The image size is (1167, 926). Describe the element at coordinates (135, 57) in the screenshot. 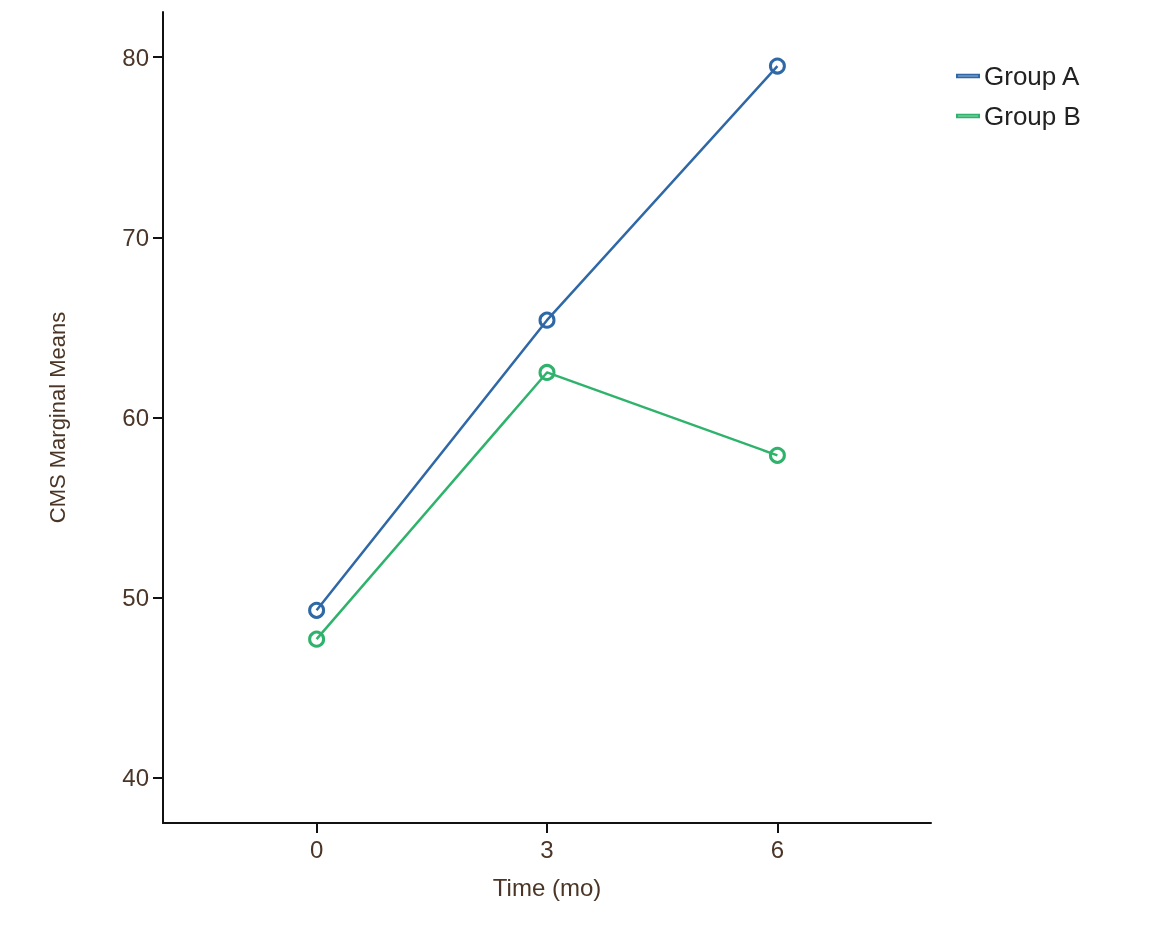

I see `y-tick-label: 80` at that location.